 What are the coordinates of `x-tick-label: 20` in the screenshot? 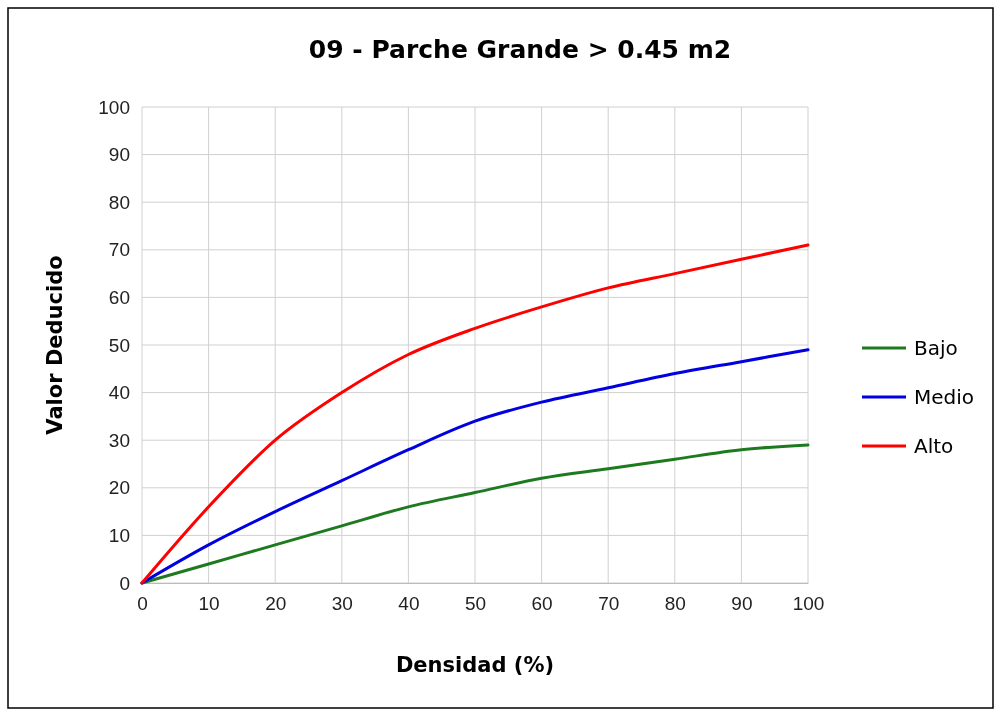 It's located at (276, 604).